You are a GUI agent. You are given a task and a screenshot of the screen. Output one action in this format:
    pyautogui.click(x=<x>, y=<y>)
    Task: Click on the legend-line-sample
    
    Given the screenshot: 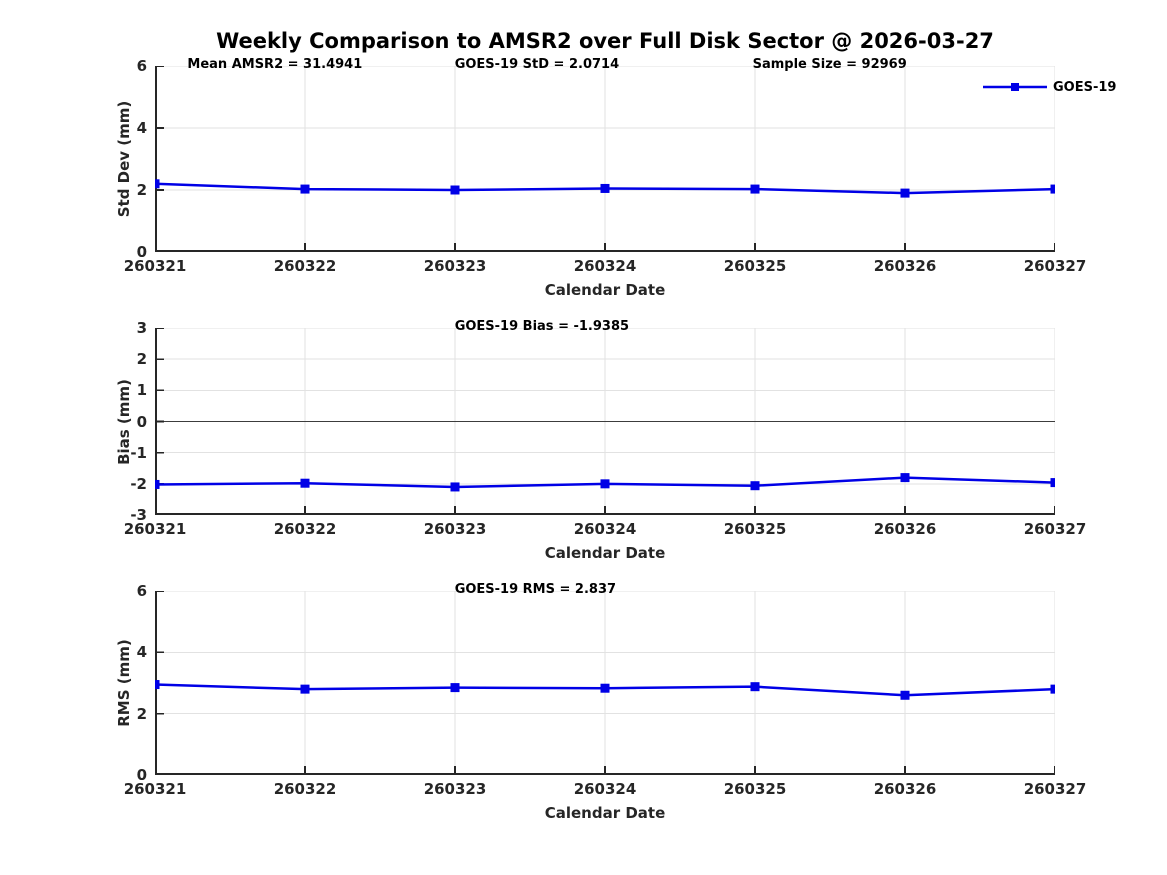 What is the action you would take?
    pyautogui.click(x=1015, y=87)
    